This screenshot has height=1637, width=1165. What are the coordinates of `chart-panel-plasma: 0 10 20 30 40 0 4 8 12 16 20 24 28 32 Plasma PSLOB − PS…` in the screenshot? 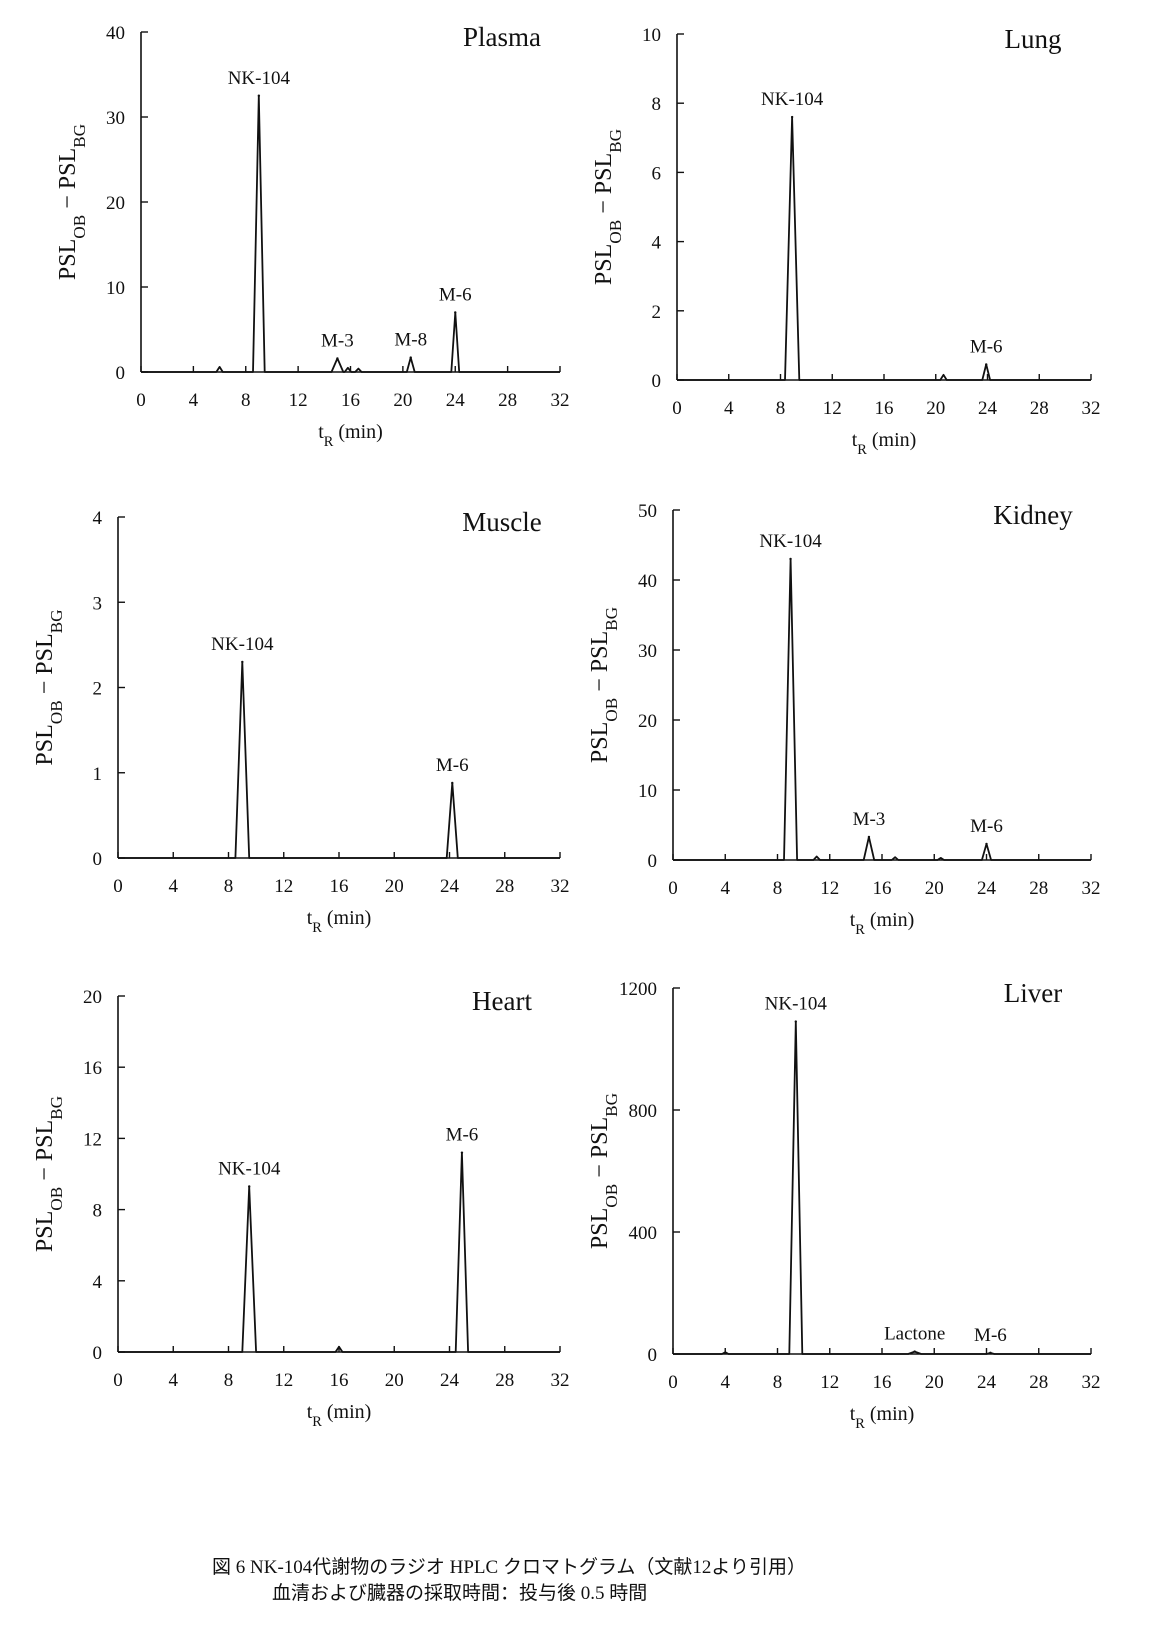 It's located at (312, 236).